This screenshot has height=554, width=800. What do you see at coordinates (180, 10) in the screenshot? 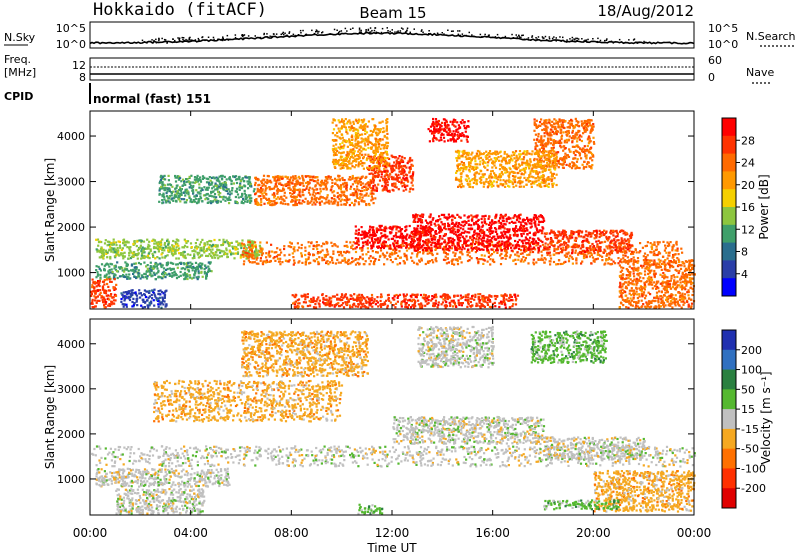
I see `station-title: Hokkaido (fitACF)` at bounding box center [180, 10].